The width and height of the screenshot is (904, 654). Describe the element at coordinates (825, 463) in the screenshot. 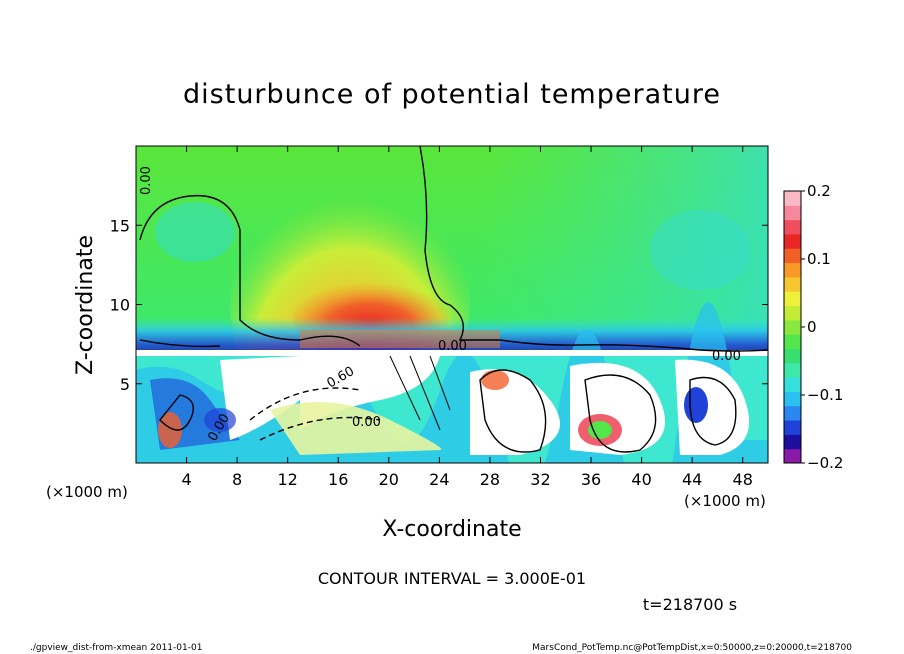

I see `colorbar-tick-label: −0.2` at that location.